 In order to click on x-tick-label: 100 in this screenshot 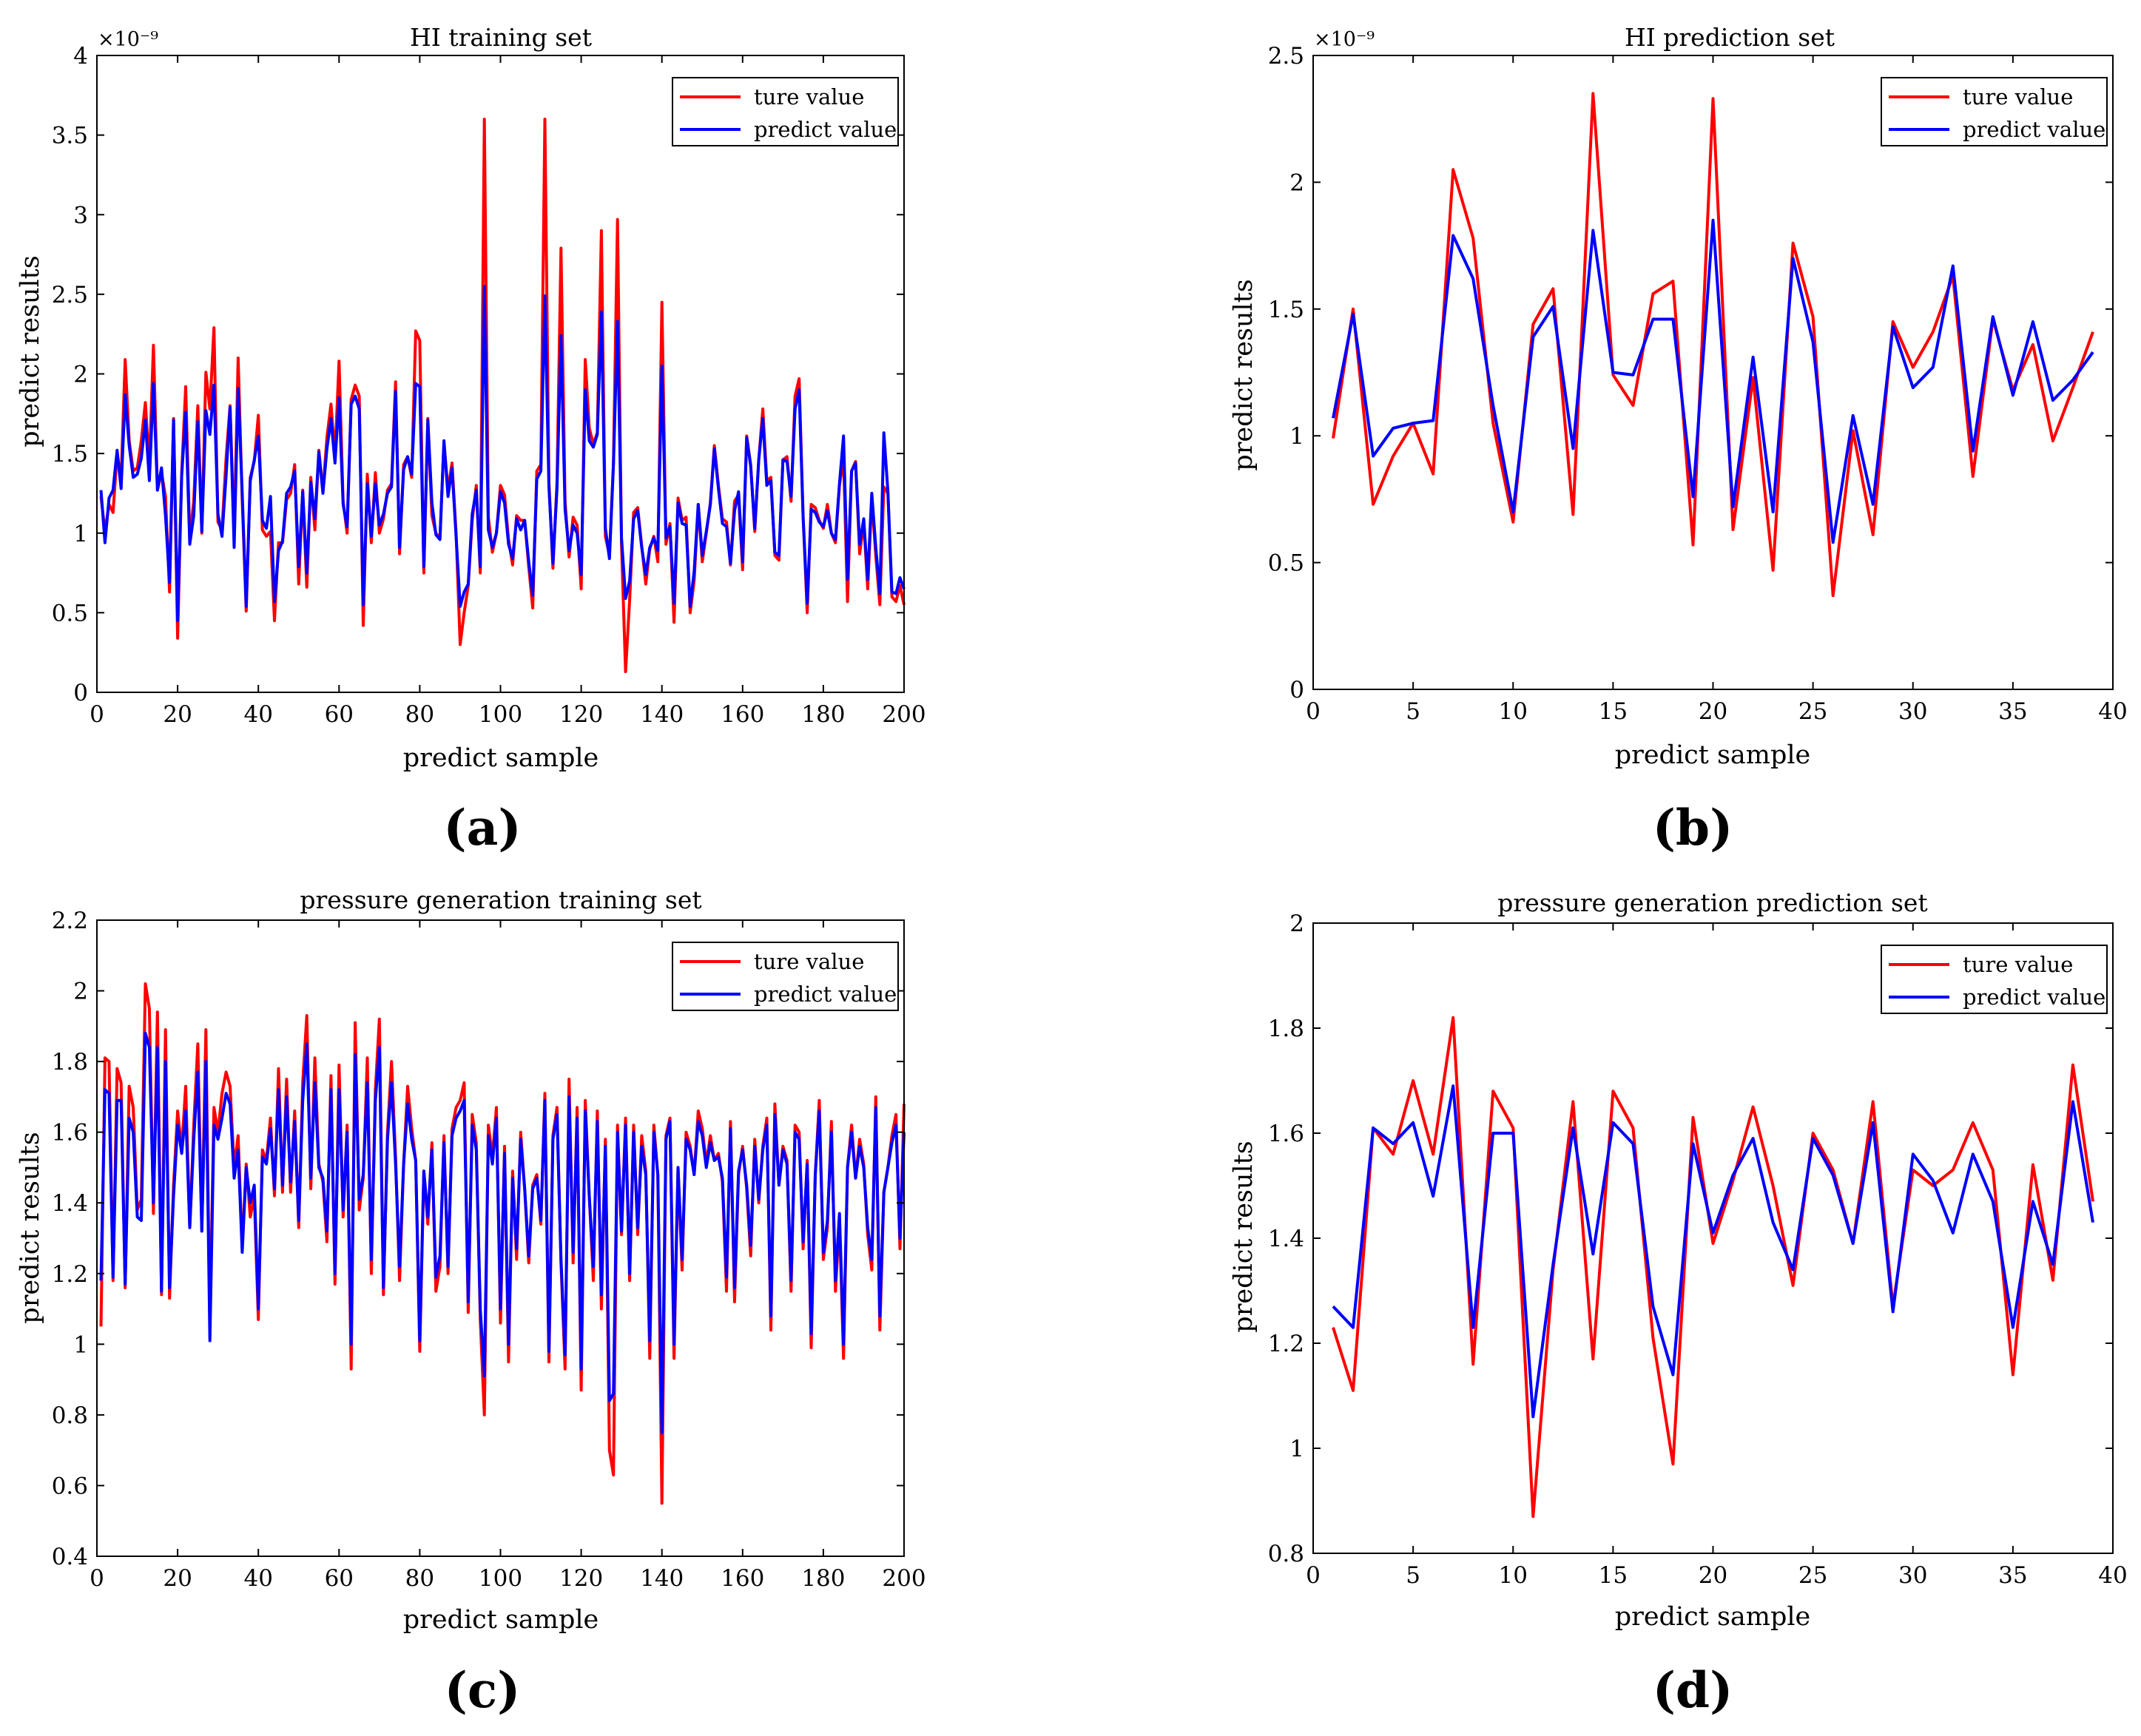, I will do `click(500, 714)`.